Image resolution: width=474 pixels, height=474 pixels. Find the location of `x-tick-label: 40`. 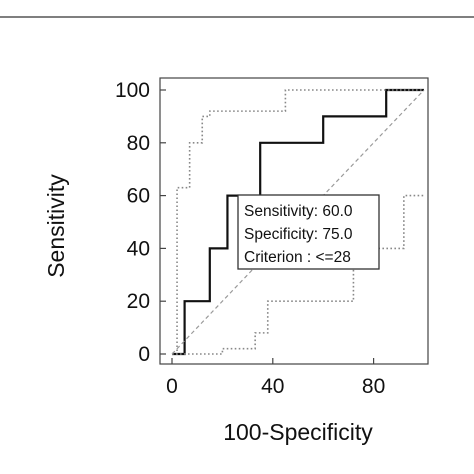

x-tick-label: 40 is located at coordinates (272, 386).